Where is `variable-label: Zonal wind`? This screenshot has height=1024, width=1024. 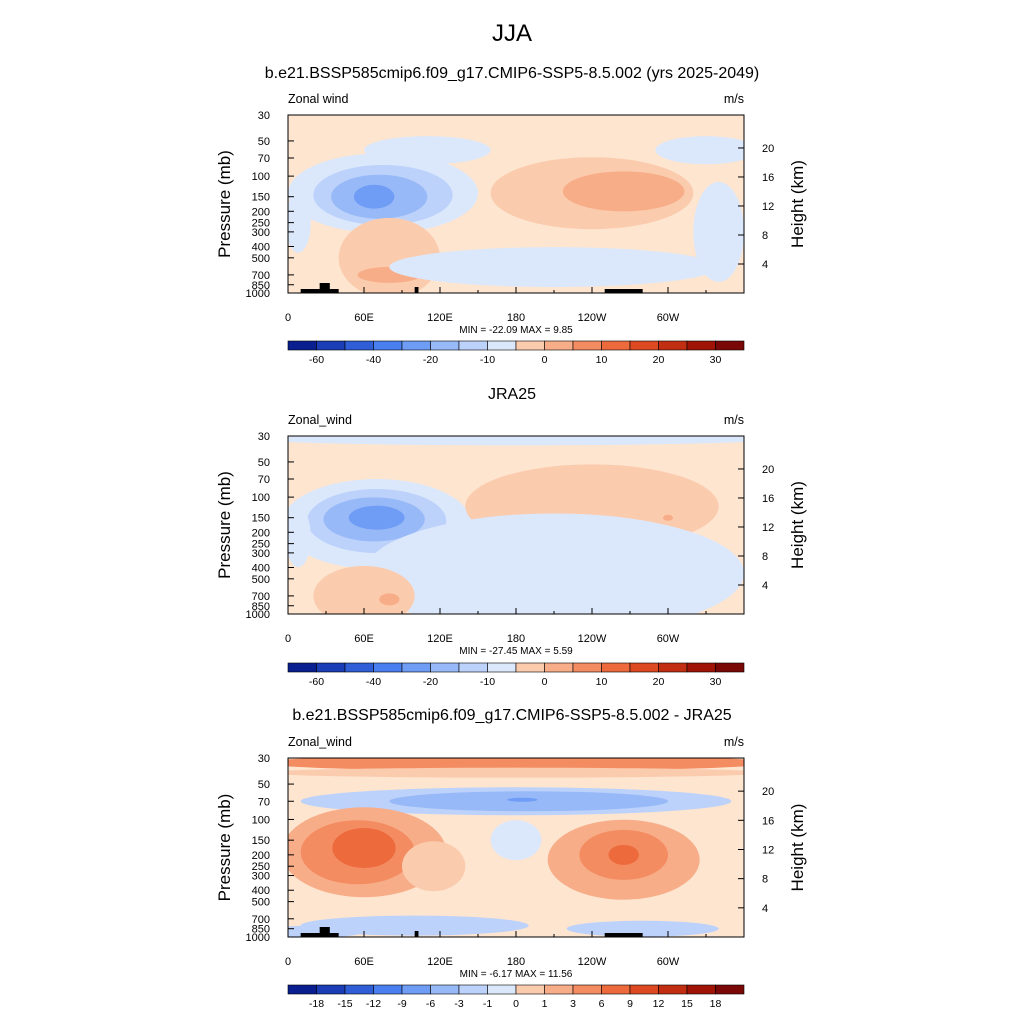 variable-label: Zonal wind is located at coordinates (318, 99).